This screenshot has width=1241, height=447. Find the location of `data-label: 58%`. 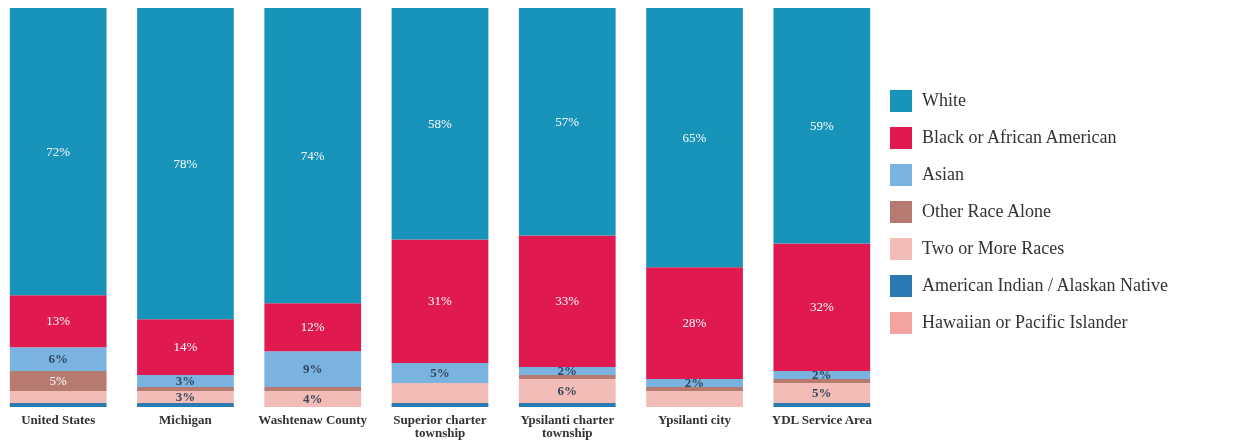

data-label: 58% is located at coordinates (440, 123).